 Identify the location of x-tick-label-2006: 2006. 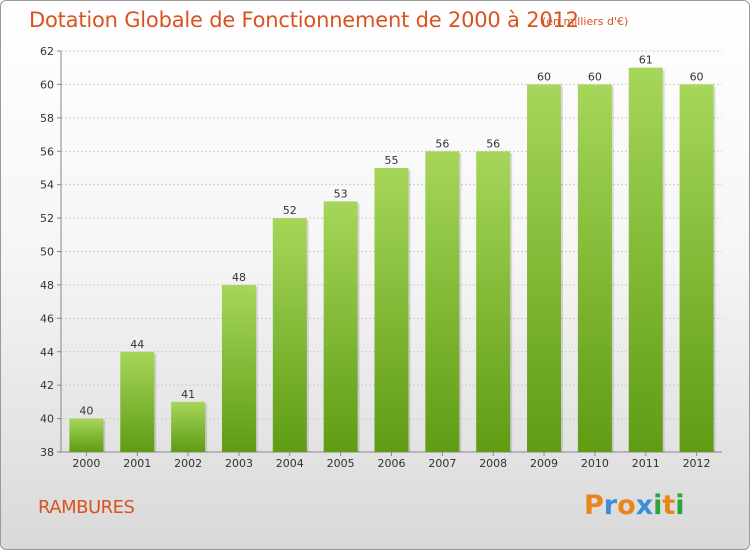
(392, 463).